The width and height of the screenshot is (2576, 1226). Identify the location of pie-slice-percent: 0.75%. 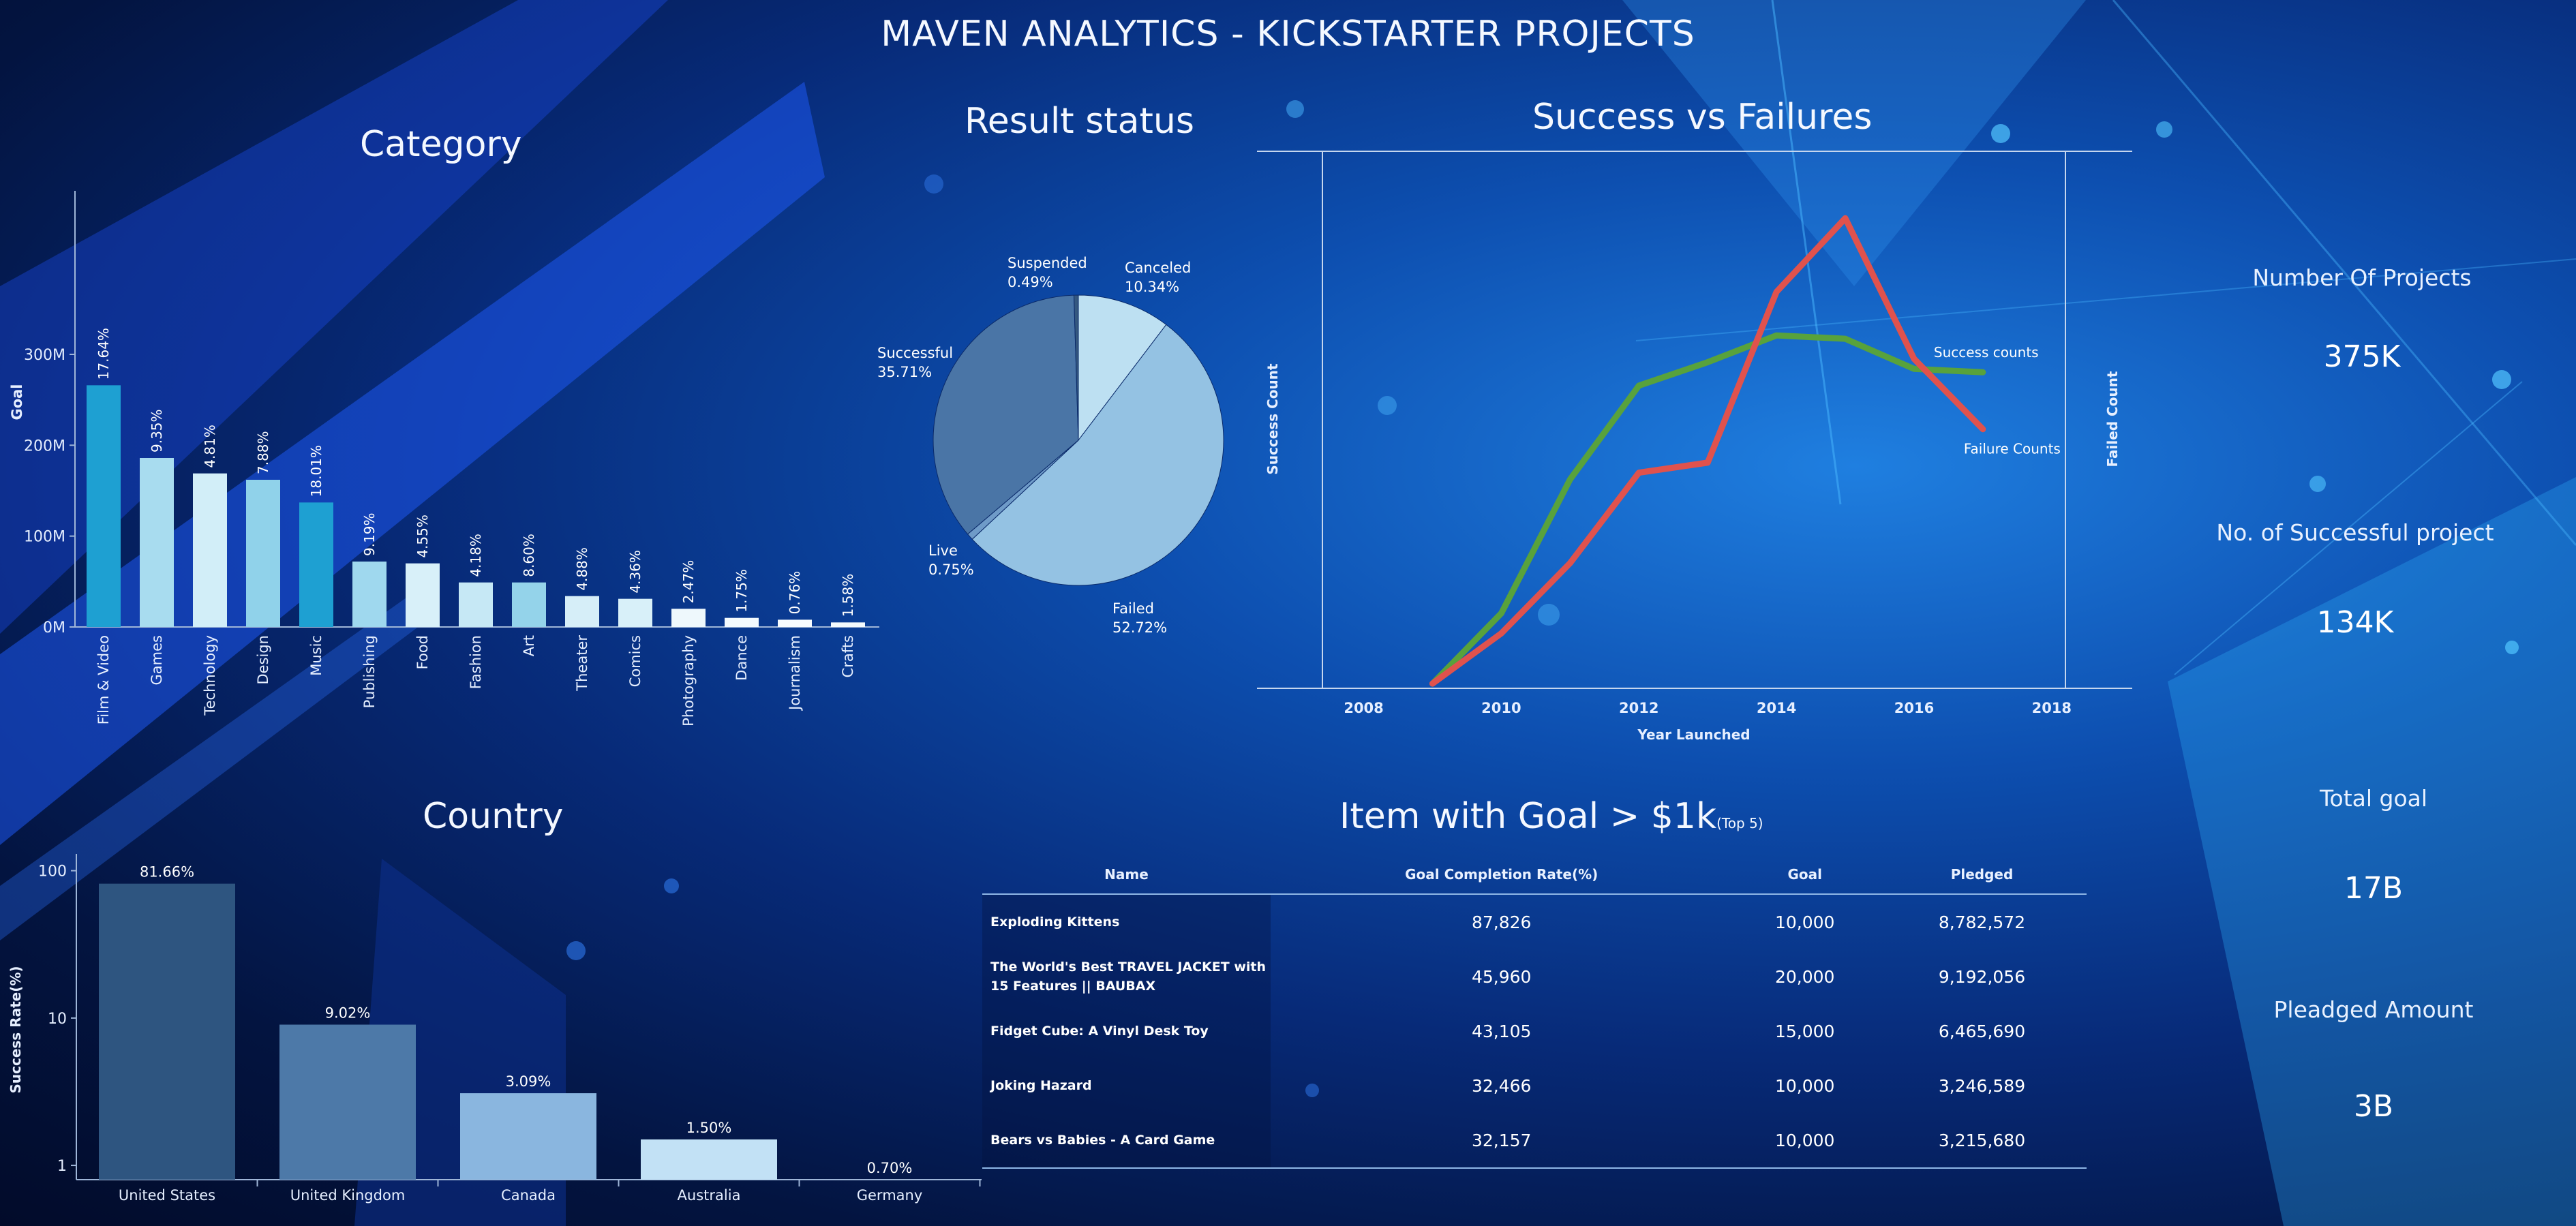
(951, 570).